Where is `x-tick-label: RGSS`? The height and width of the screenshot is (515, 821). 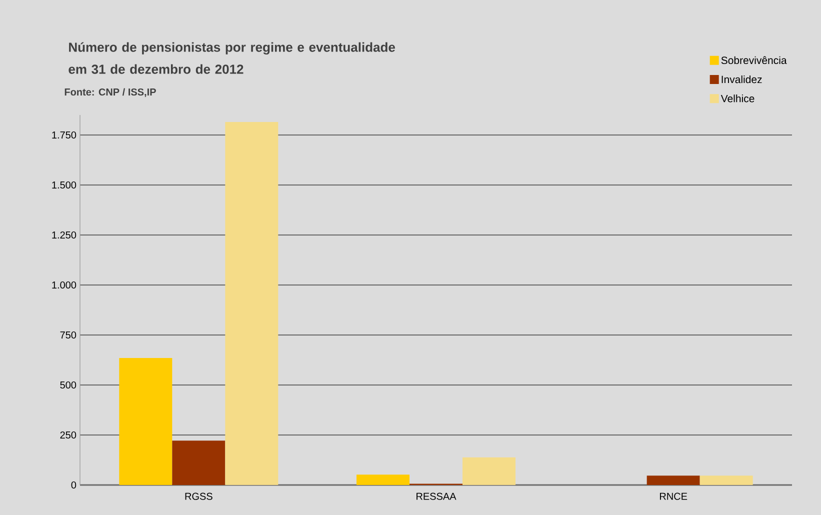 x-tick-label: RGSS is located at coordinates (198, 496).